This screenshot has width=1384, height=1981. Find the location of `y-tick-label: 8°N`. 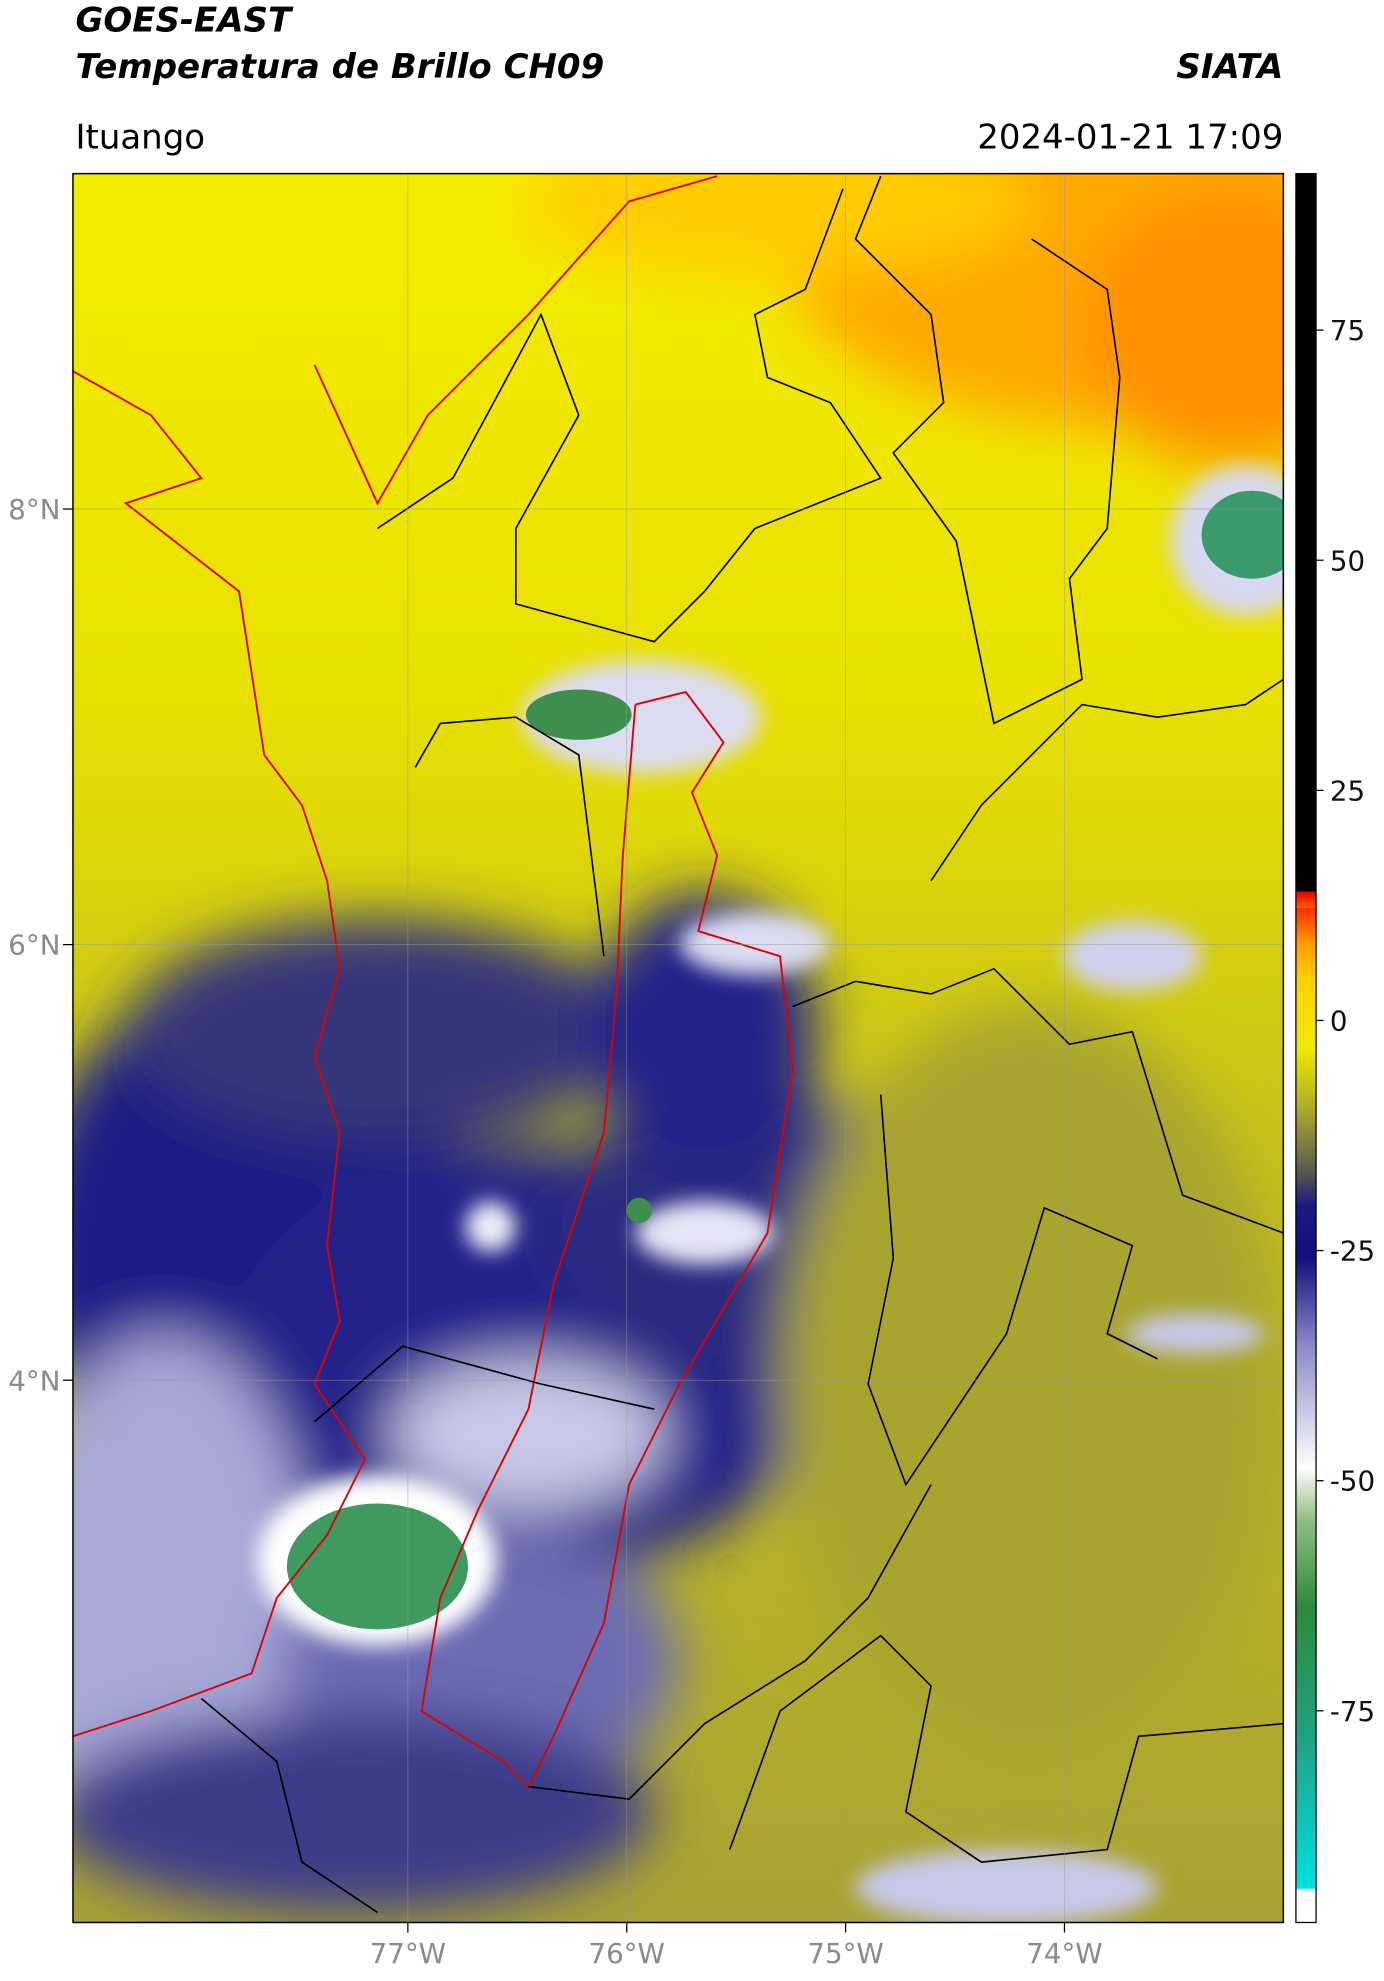

y-tick-label: 8°N is located at coordinates (34, 509).